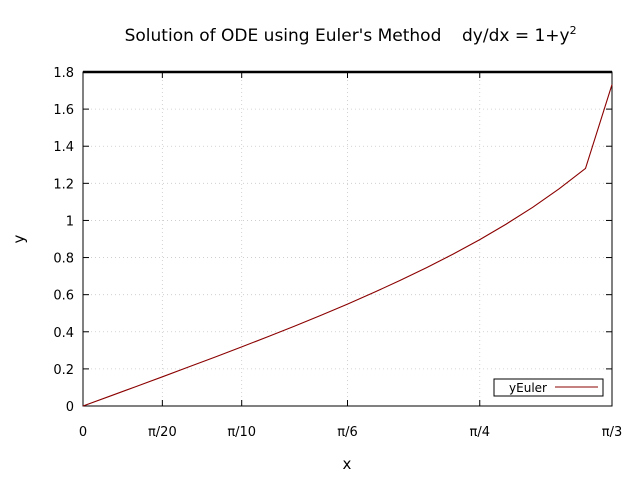 This screenshot has height=484, width=640. Describe the element at coordinates (83, 432) in the screenshot. I see `x-tick-label: 0` at that location.